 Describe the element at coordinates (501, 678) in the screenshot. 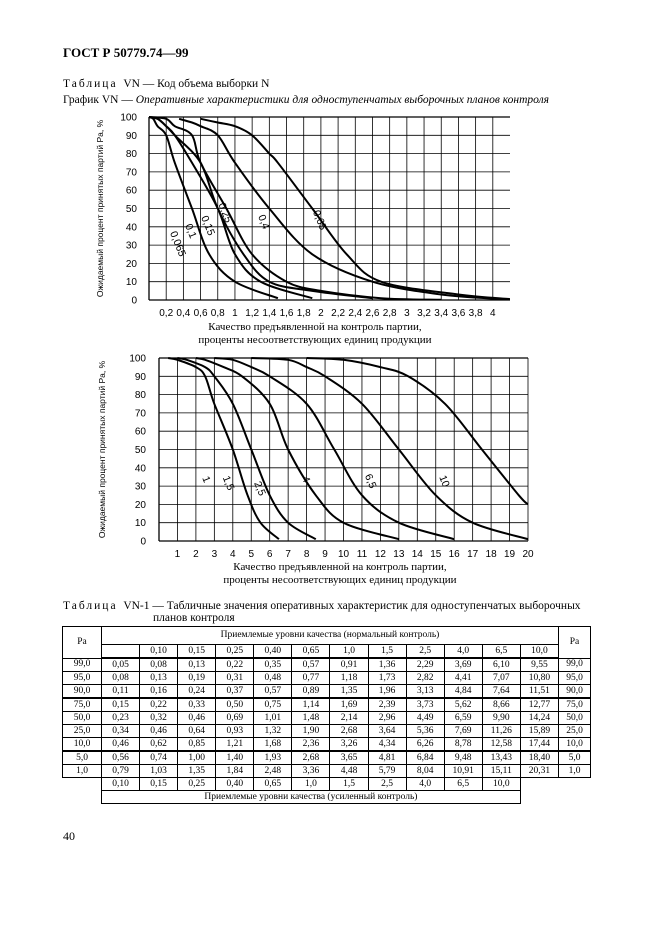

I see `oc-value: 7,07` at that location.